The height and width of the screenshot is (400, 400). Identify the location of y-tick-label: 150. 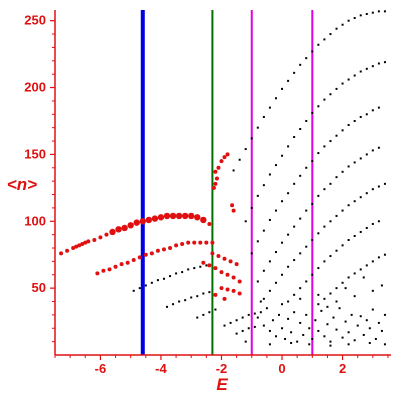
(35, 153).